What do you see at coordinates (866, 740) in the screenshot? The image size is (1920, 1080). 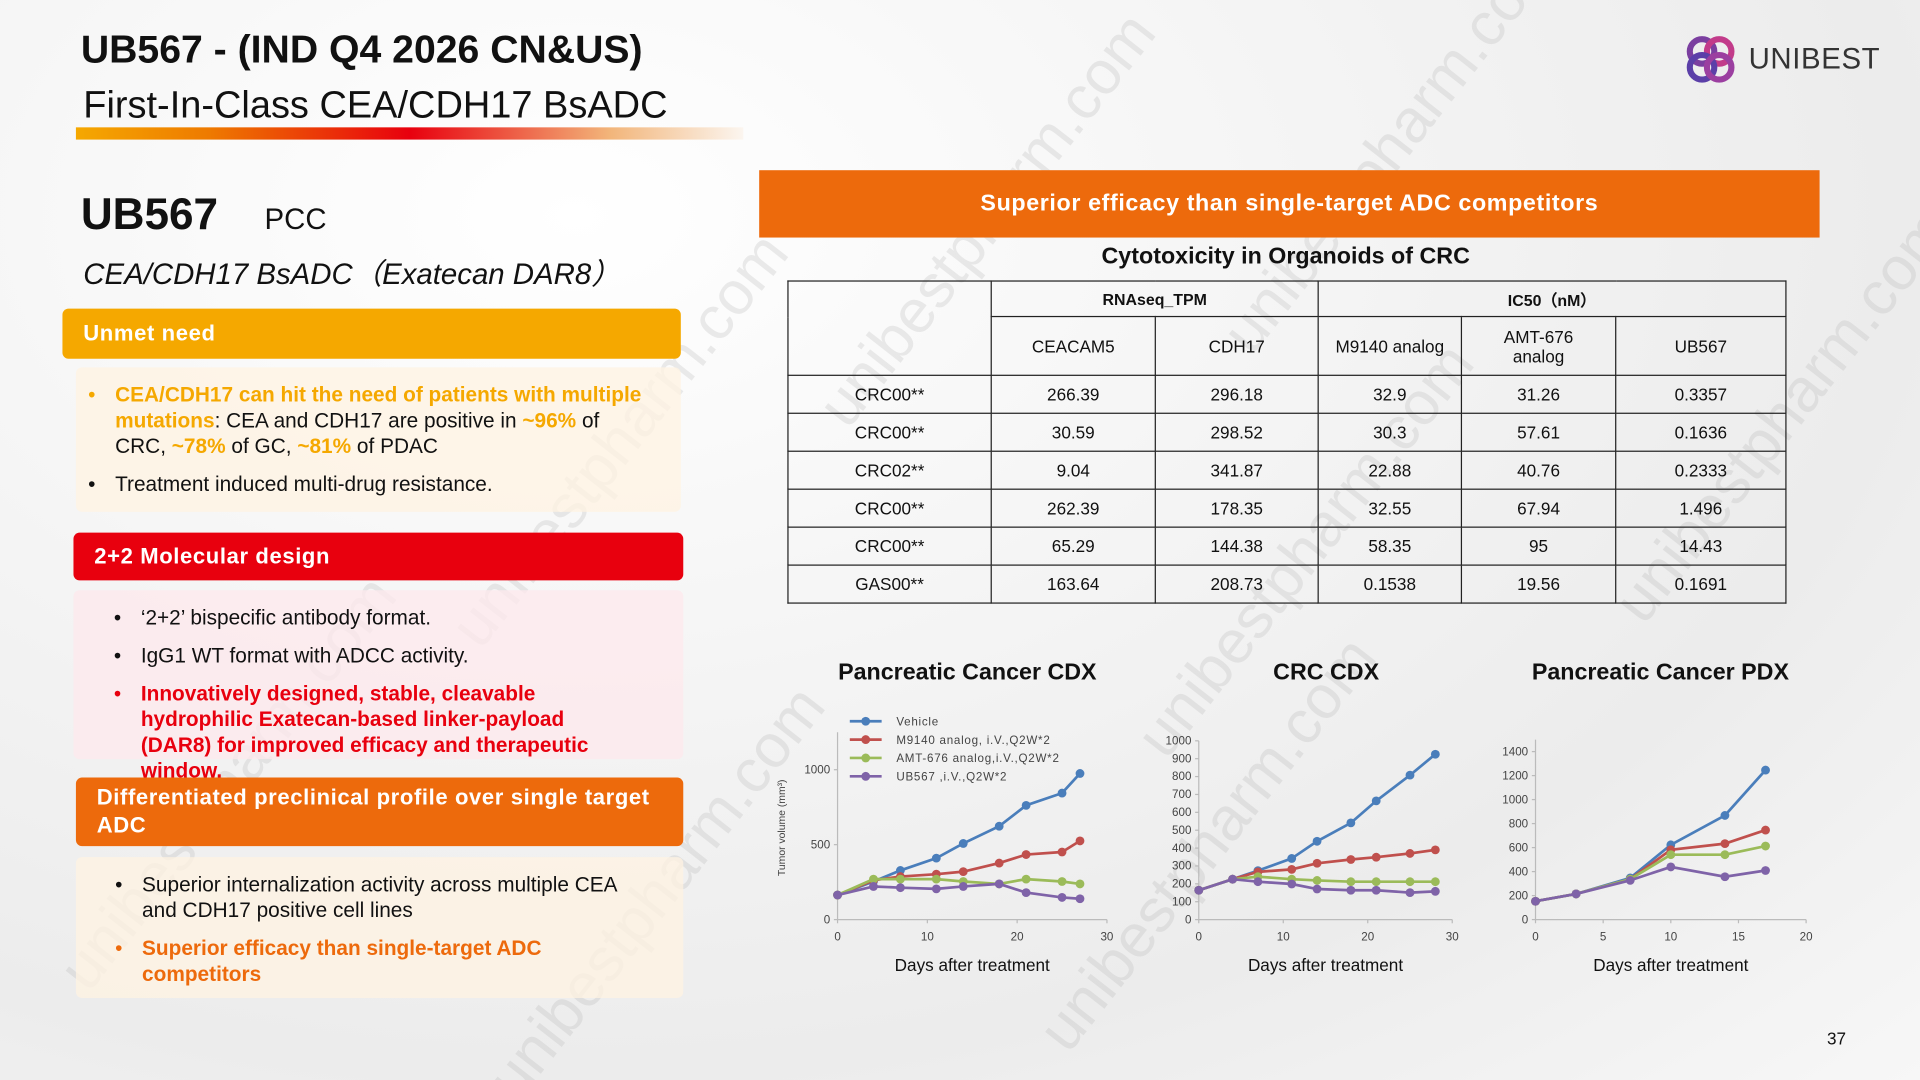 I see `legend-marker` at bounding box center [866, 740].